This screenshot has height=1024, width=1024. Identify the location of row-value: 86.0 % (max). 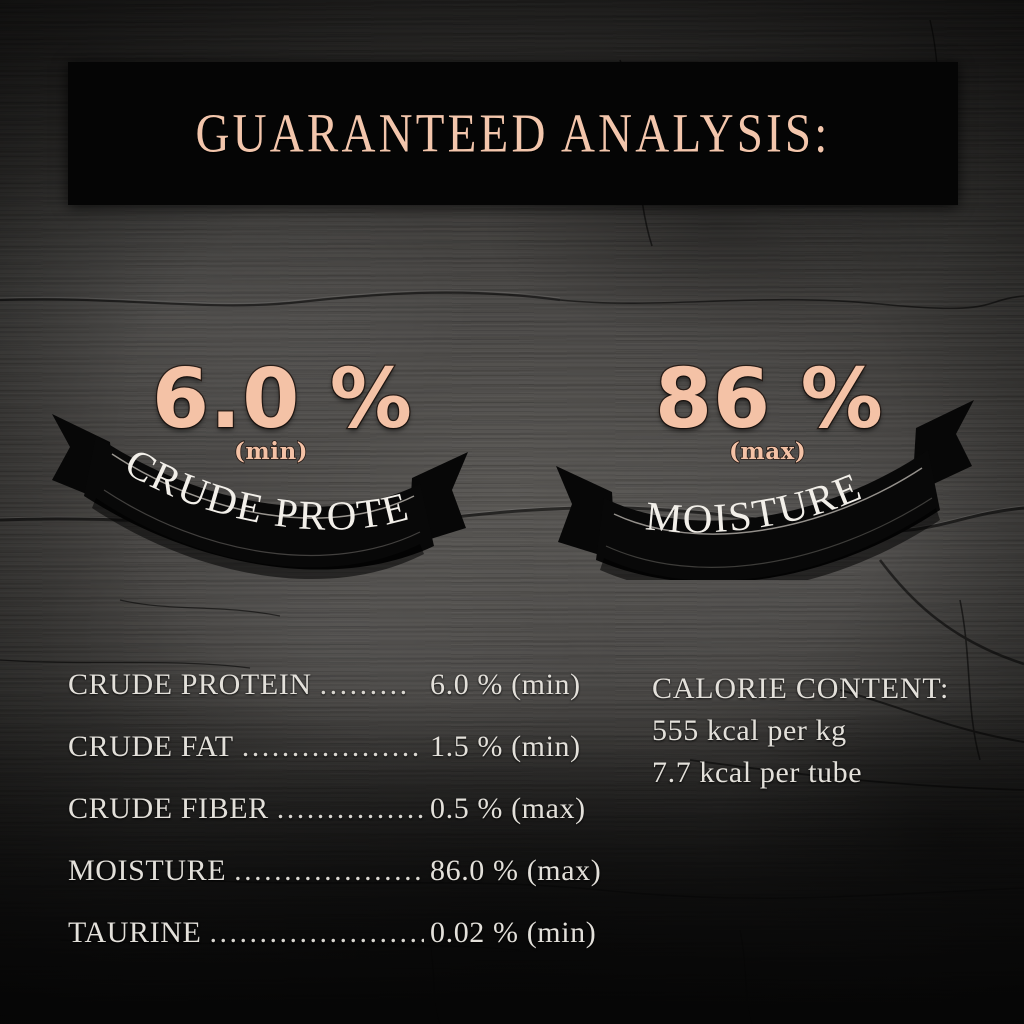
(516, 870).